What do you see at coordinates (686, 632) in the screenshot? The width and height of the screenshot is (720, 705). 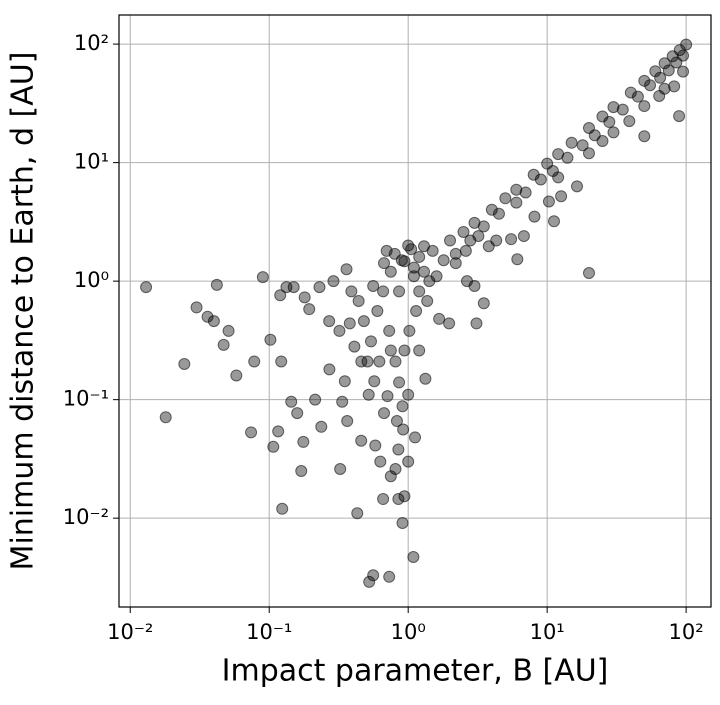 I see `x-tick-label: 10²` at bounding box center [686, 632].